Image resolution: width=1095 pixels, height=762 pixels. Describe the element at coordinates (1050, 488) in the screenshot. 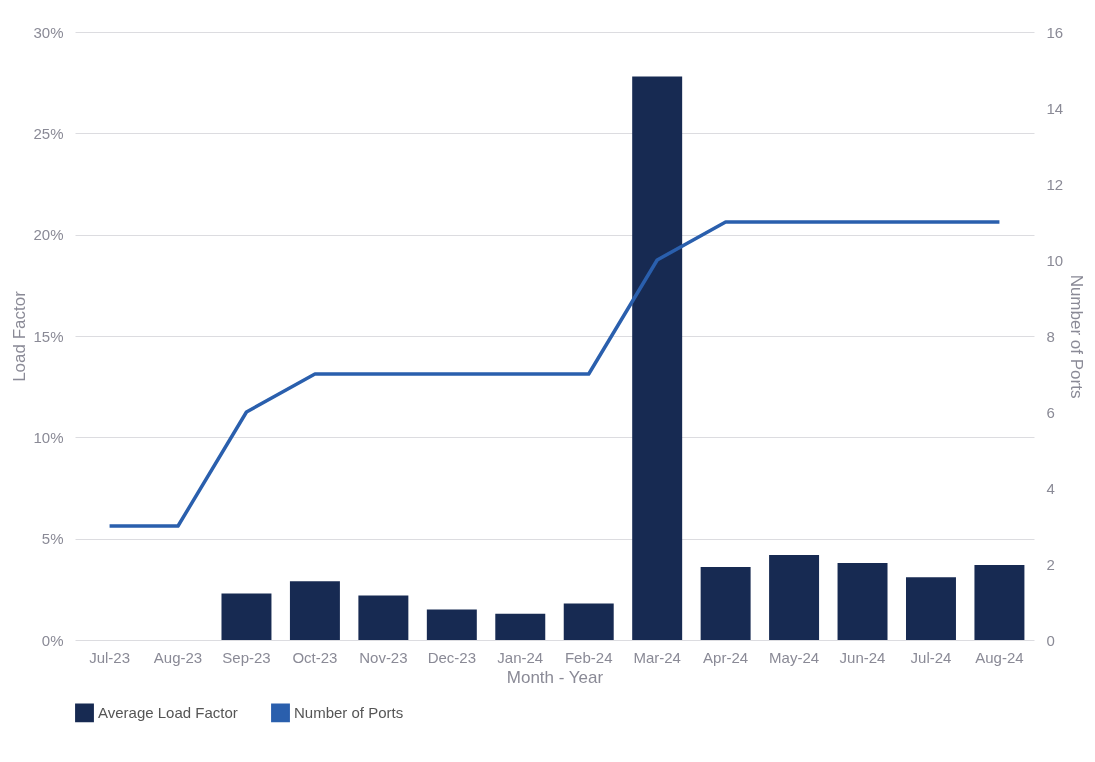

I see `y2-tick-label: 4` at that location.